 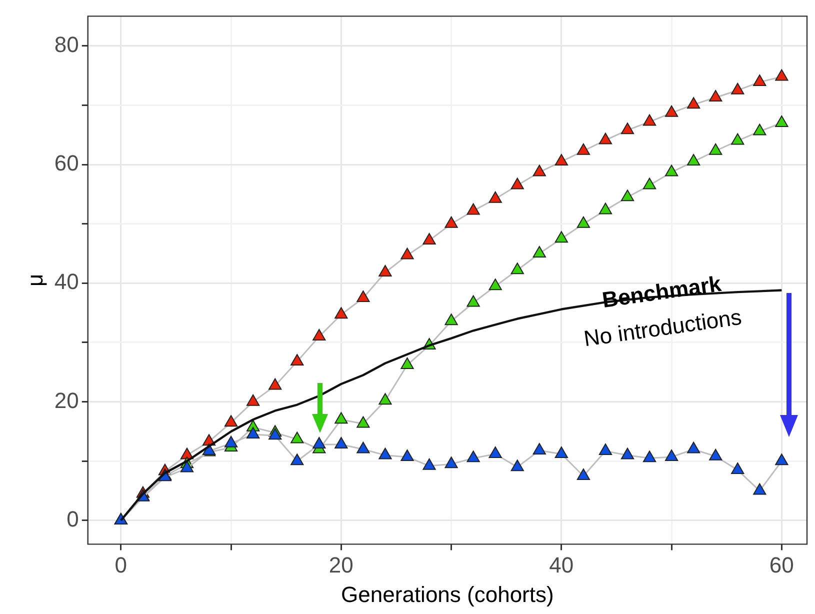 What do you see at coordinates (121, 565) in the screenshot?
I see `x-tick-label: 0` at bounding box center [121, 565].